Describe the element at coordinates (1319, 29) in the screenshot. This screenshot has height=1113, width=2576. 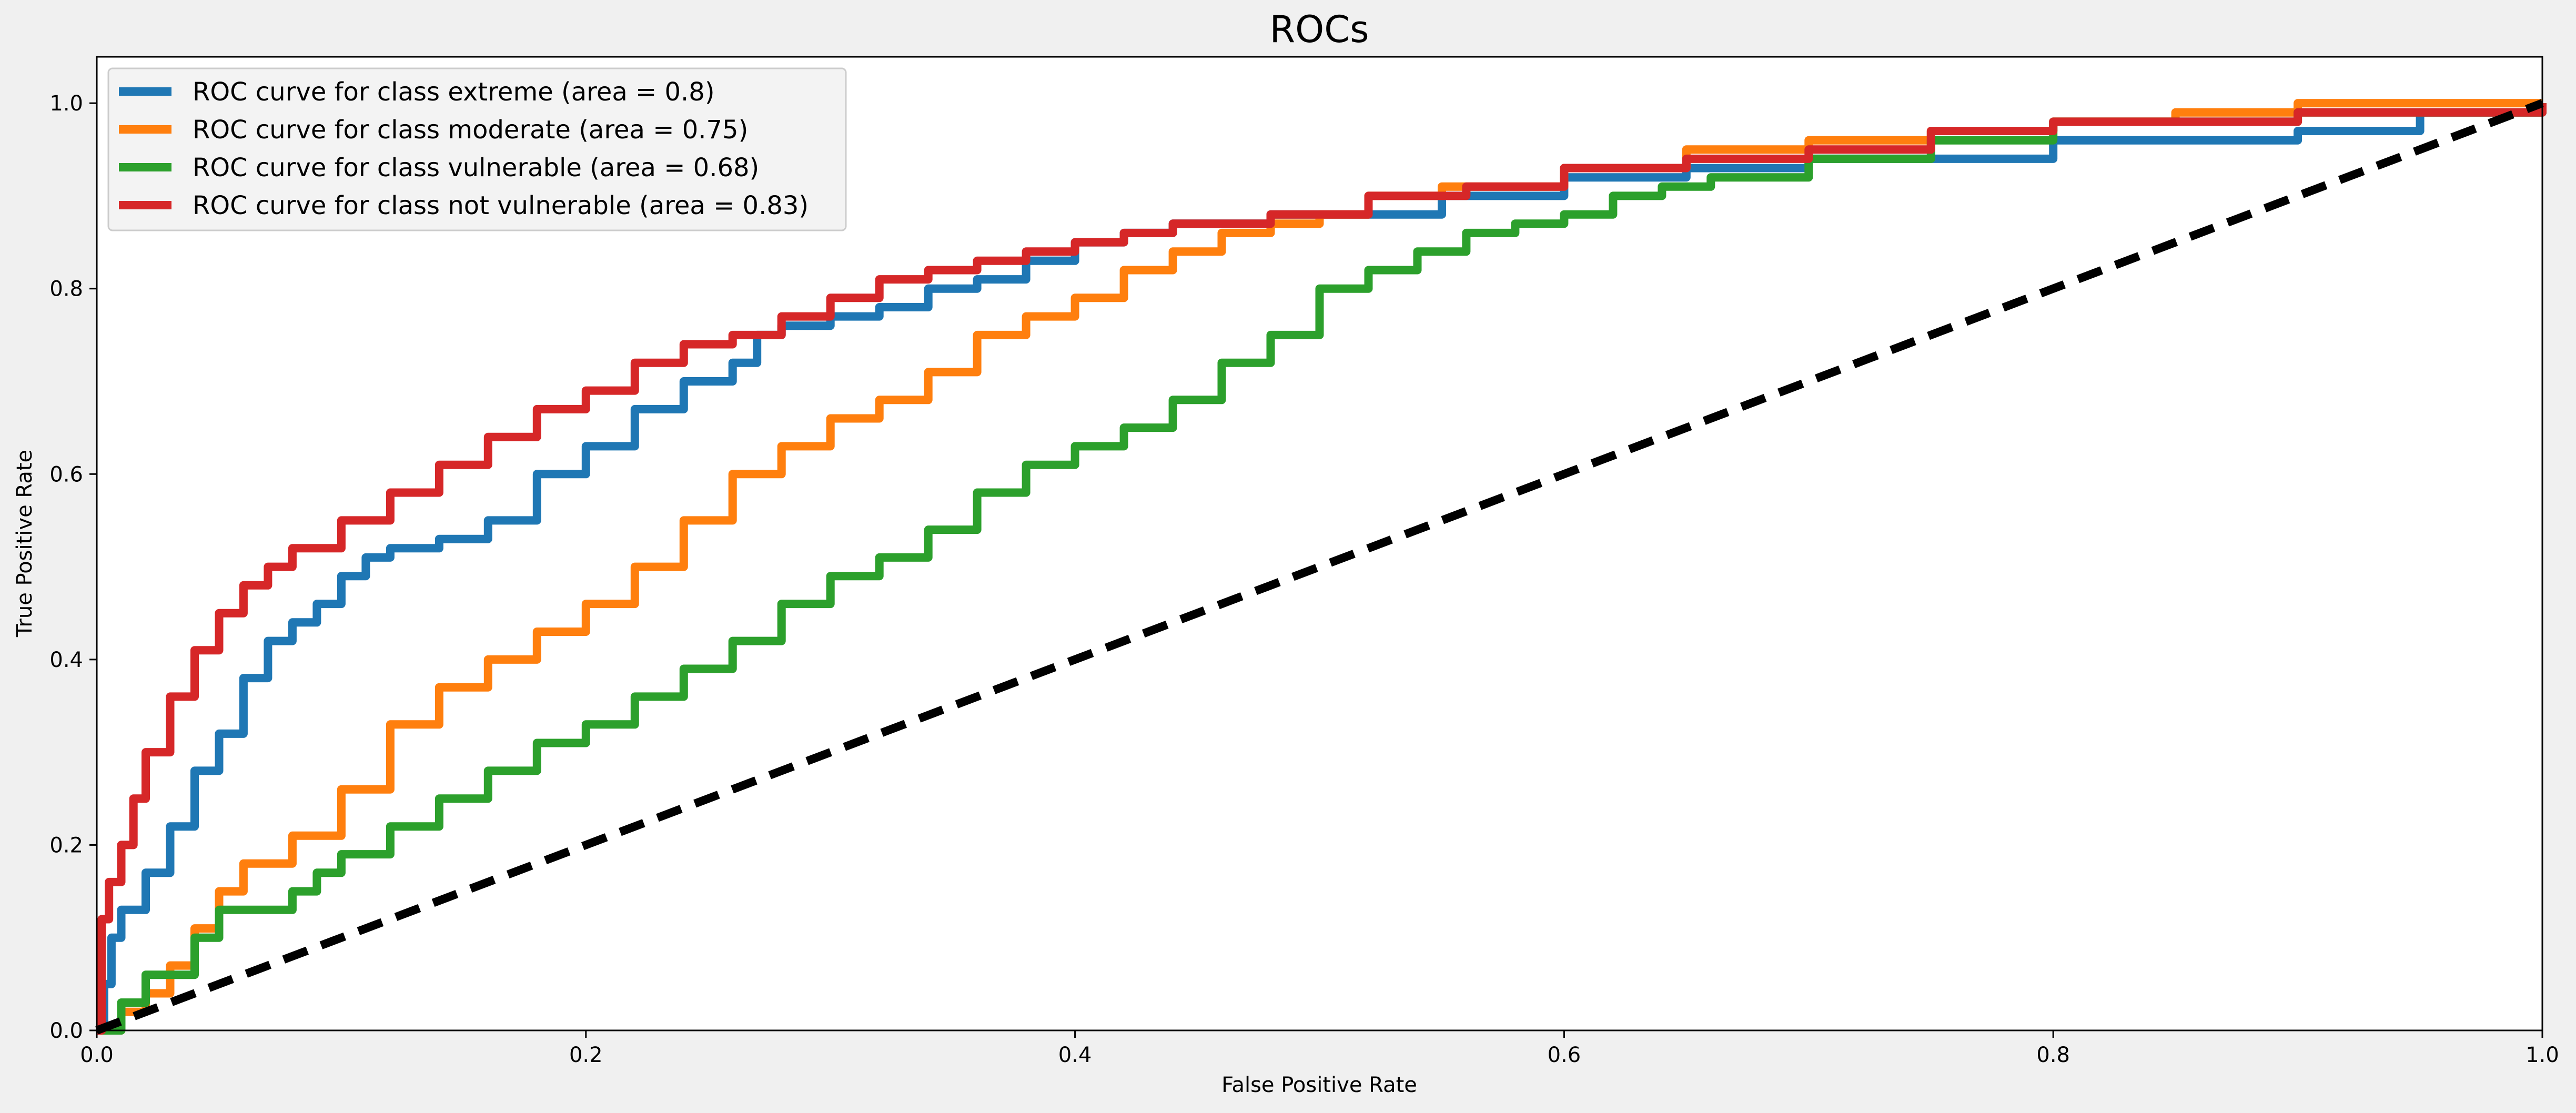
I see `chart-title: ROCs` at that location.